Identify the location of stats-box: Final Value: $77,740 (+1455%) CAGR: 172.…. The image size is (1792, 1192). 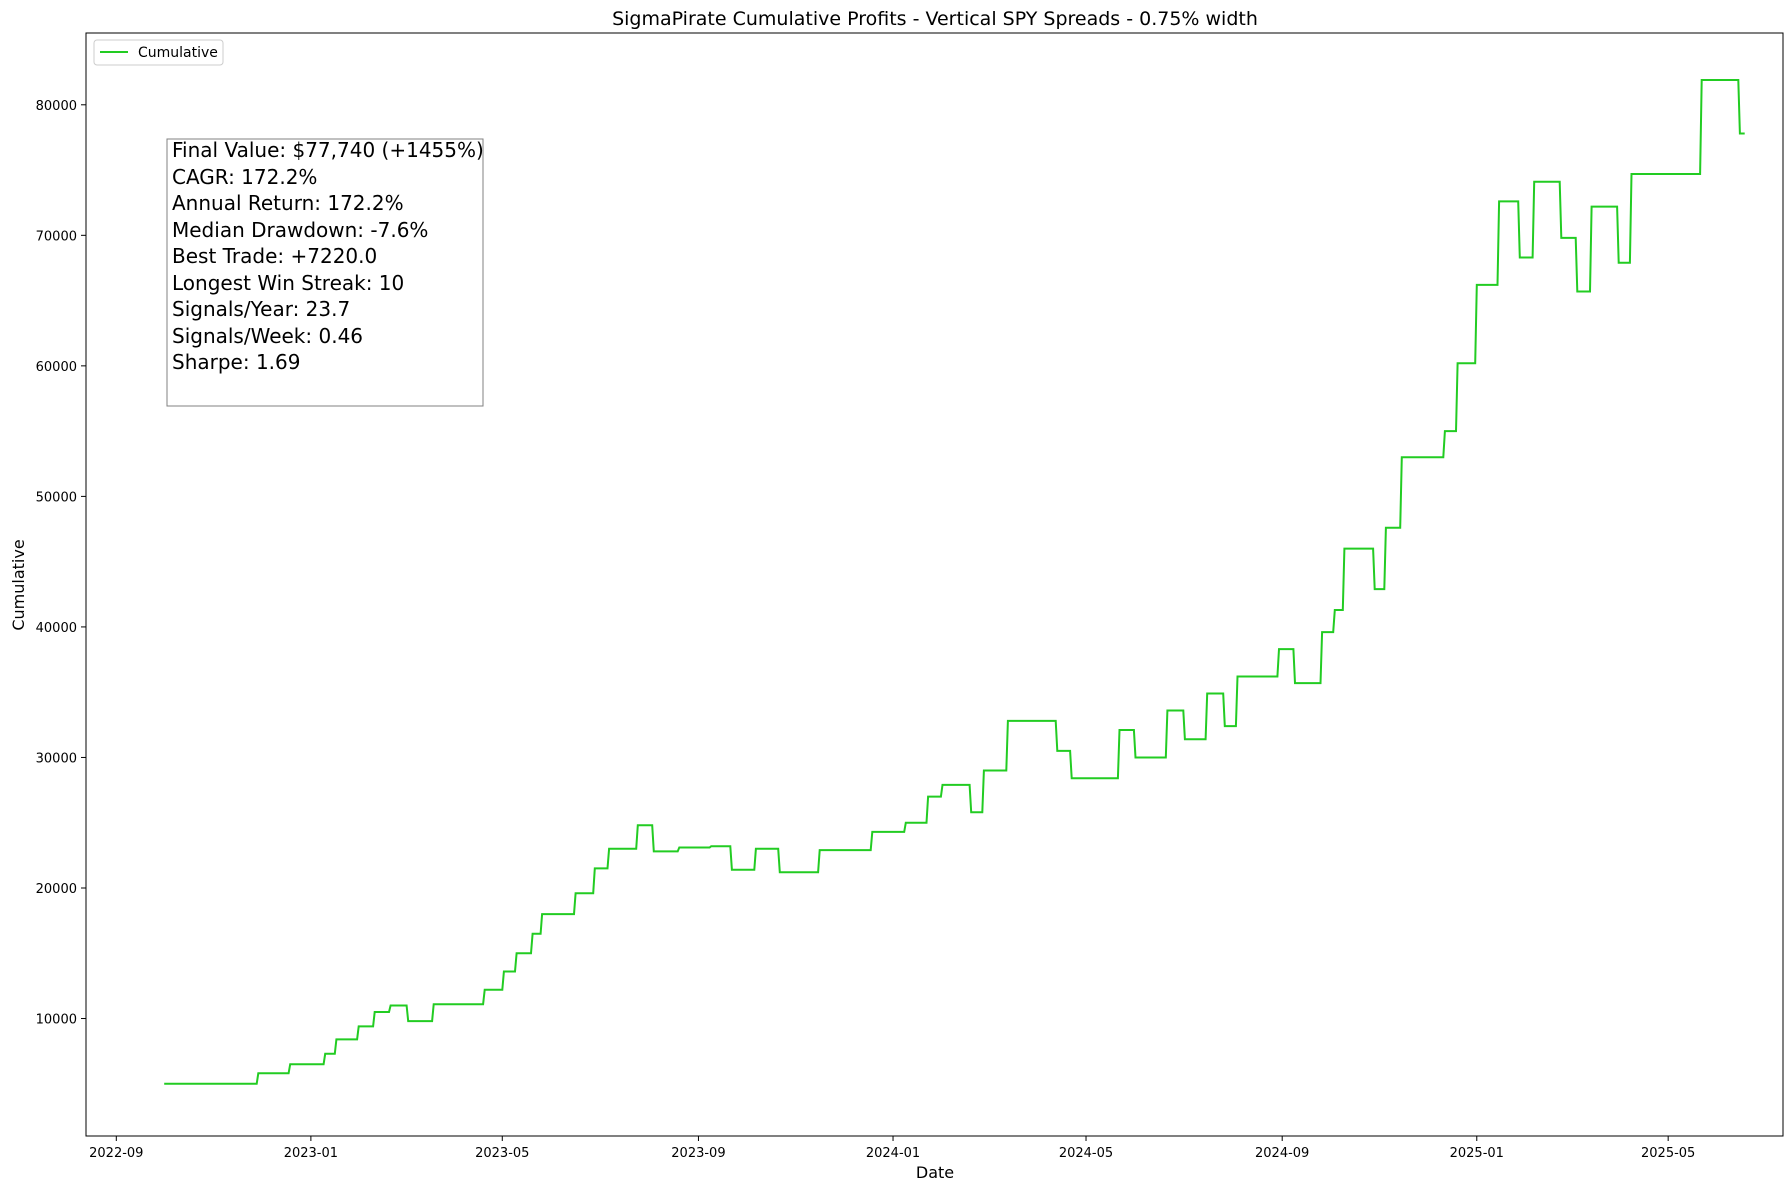
(325, 272).